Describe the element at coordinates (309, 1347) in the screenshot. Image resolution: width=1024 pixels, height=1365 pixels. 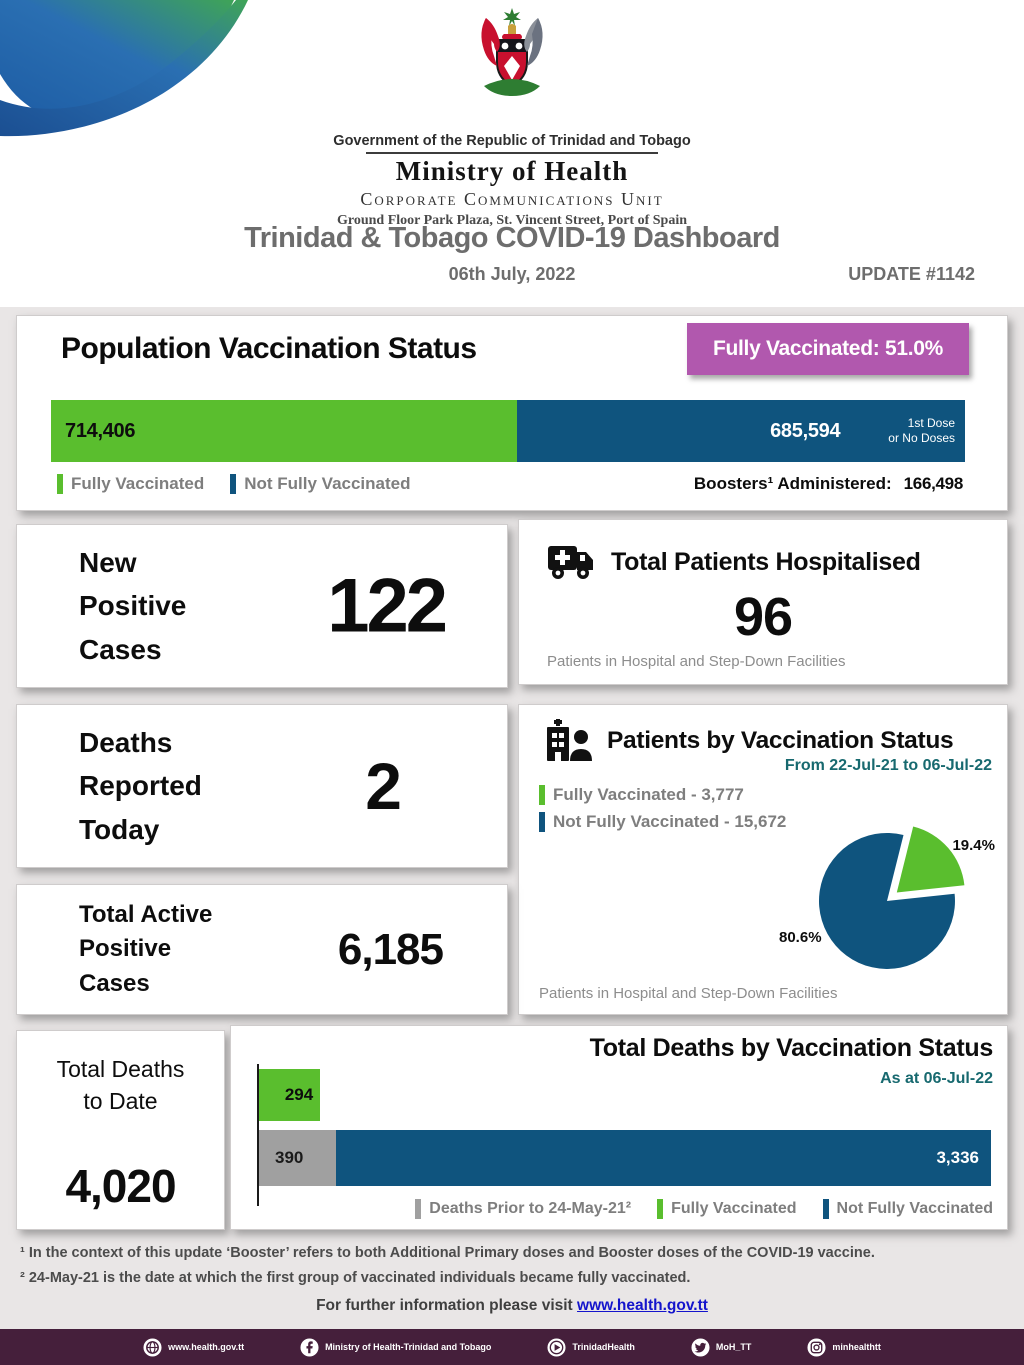
I see `facebook-icon` at that location.